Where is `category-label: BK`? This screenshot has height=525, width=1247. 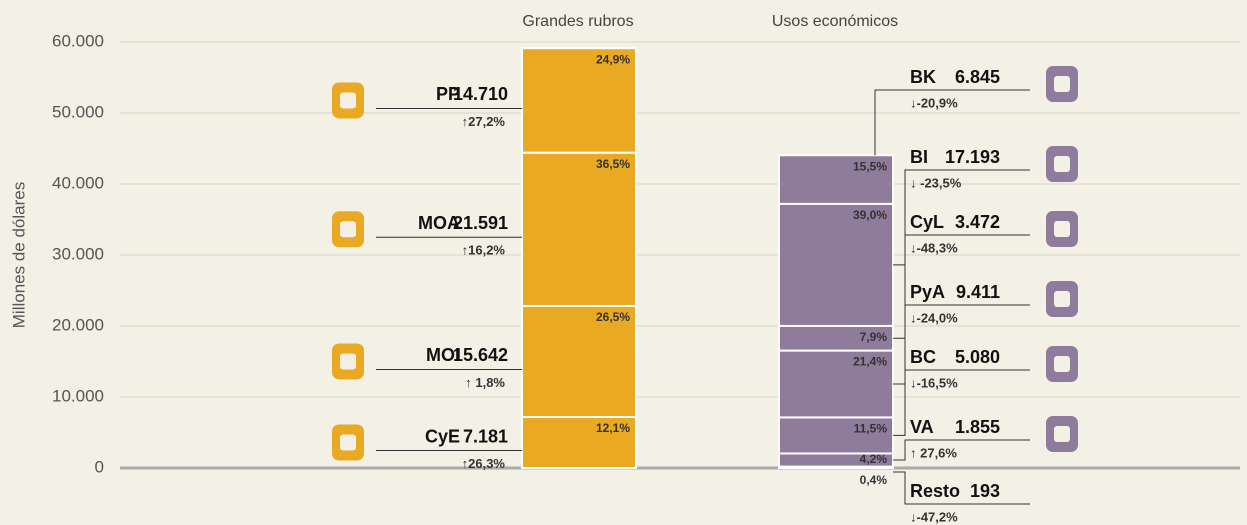 category-label: BK is located at coordinates (923, 77).